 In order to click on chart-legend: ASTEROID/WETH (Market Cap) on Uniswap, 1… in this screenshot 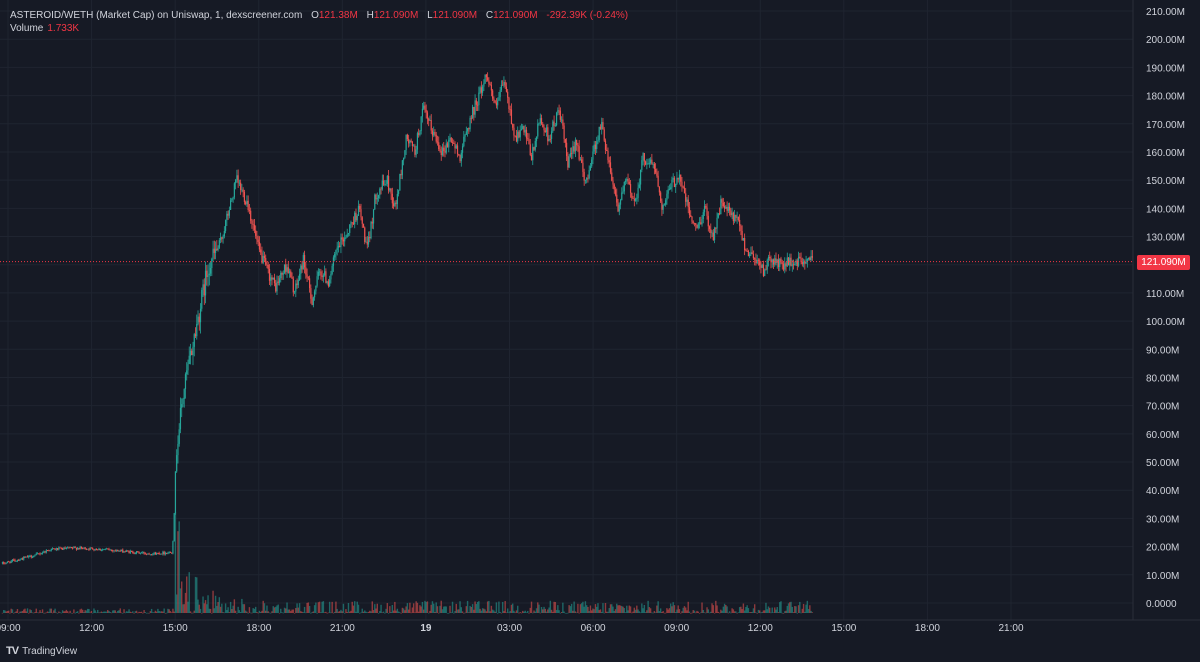, I will do `click(319, 16)`.